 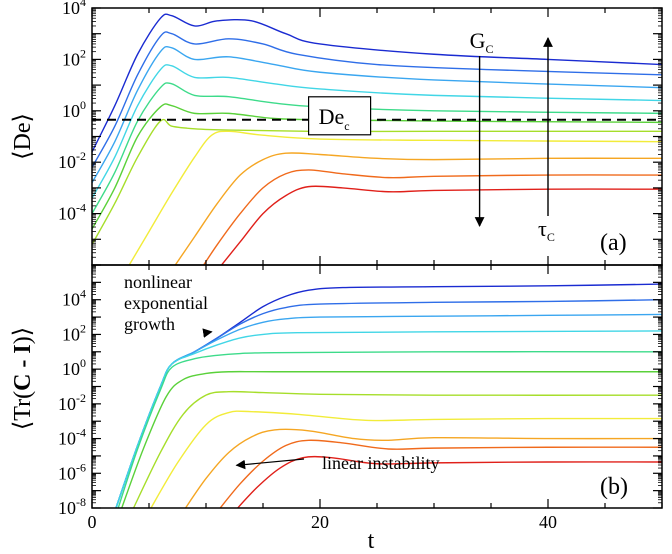 What do you see at coordinates (92, 522) in the screenshot?
I see `x-tick-label: 0` at bounding box center [92, 522].